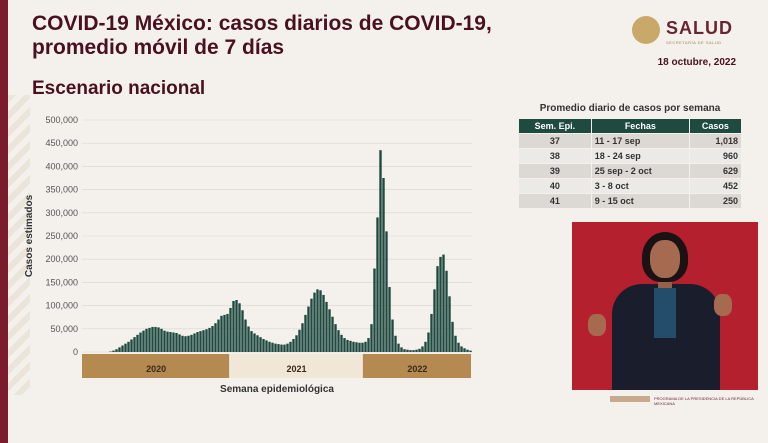 The width and height of the screenshot is (768, 443). I want to click on y-tick-label: 50,000, so click(64, 329).